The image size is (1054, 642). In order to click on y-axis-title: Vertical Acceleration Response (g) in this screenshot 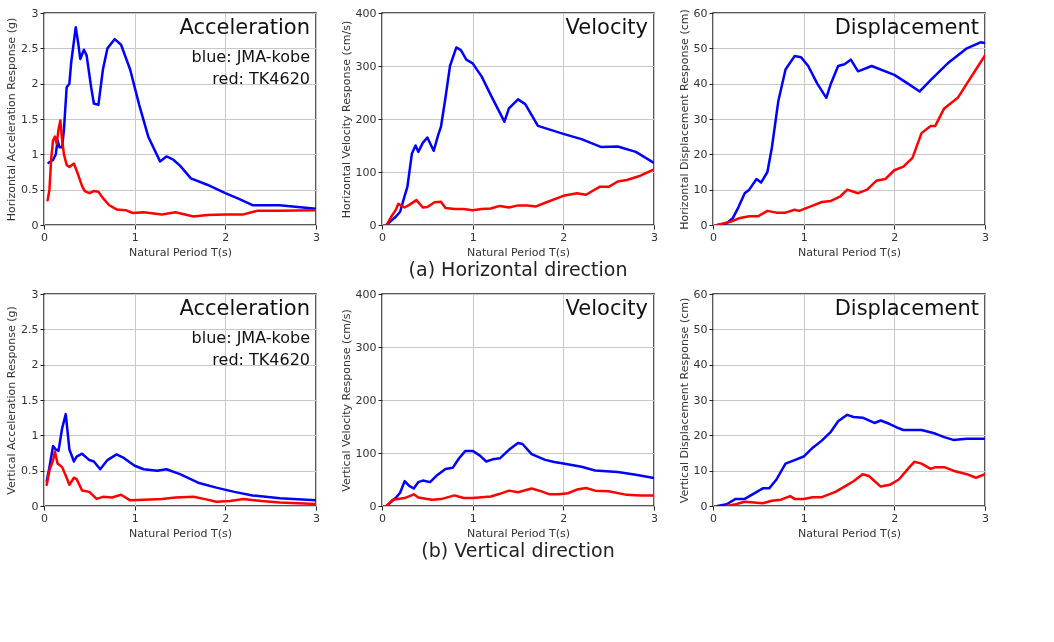, I will do `click(12, 400)`.